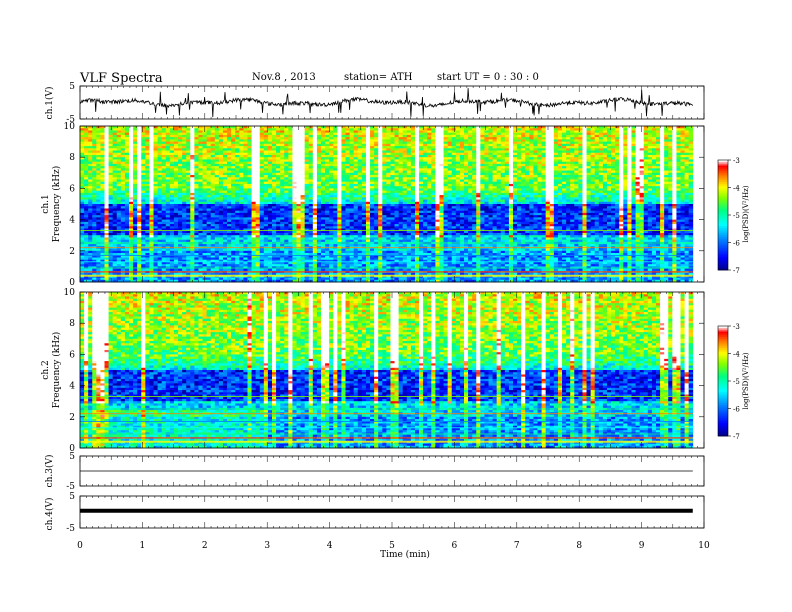  I want to click on spec2-ylabel2: Frequency (kHz), so click(56, 370).